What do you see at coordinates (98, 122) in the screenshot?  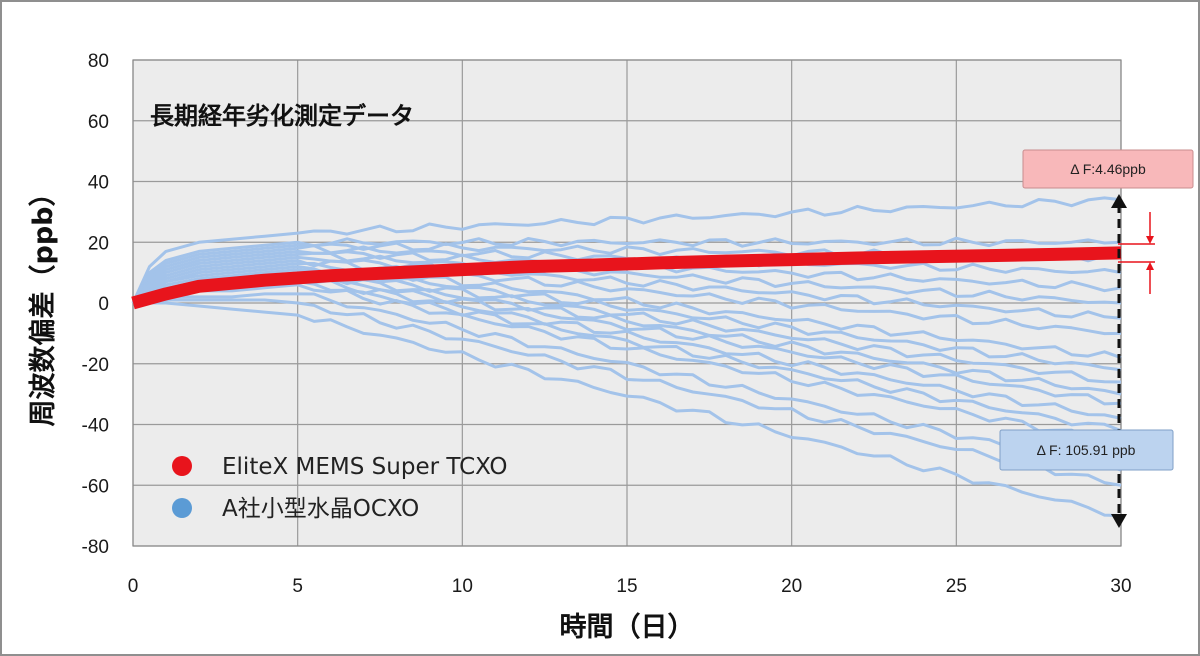 I see `y-tick-label: 60` at bounding box center [98, 122].